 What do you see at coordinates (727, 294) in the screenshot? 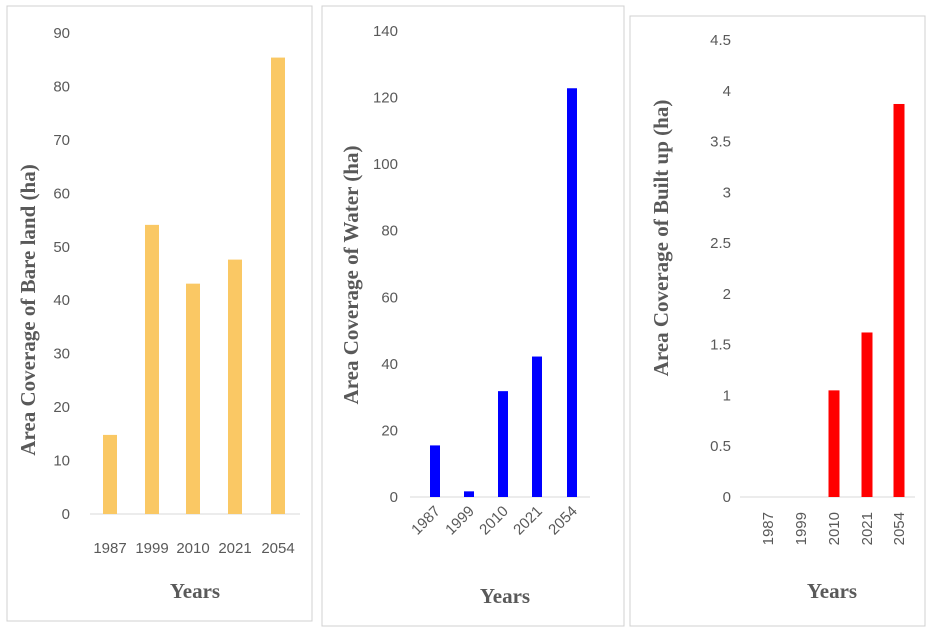
I see `y-tick-label: 2` at bounding box center [727, 294].